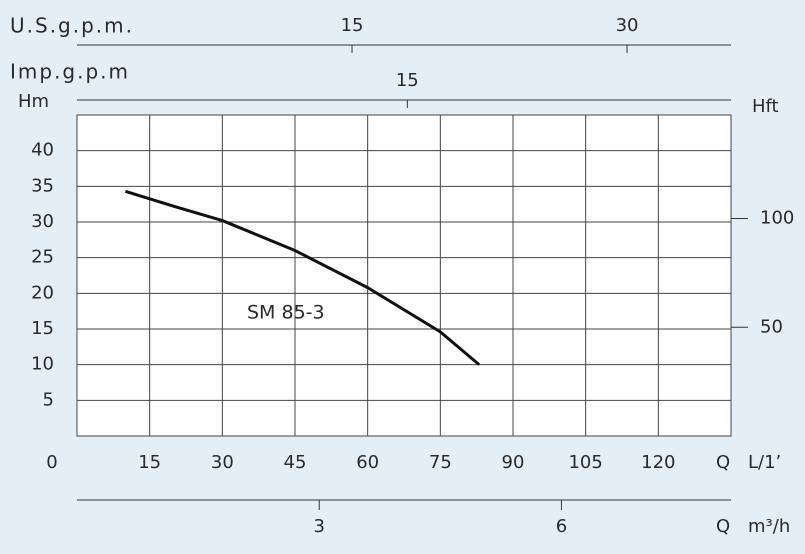 This screenshot has height=554, width=805. I want to click on x-tick-label: 105, so click(585, 462).